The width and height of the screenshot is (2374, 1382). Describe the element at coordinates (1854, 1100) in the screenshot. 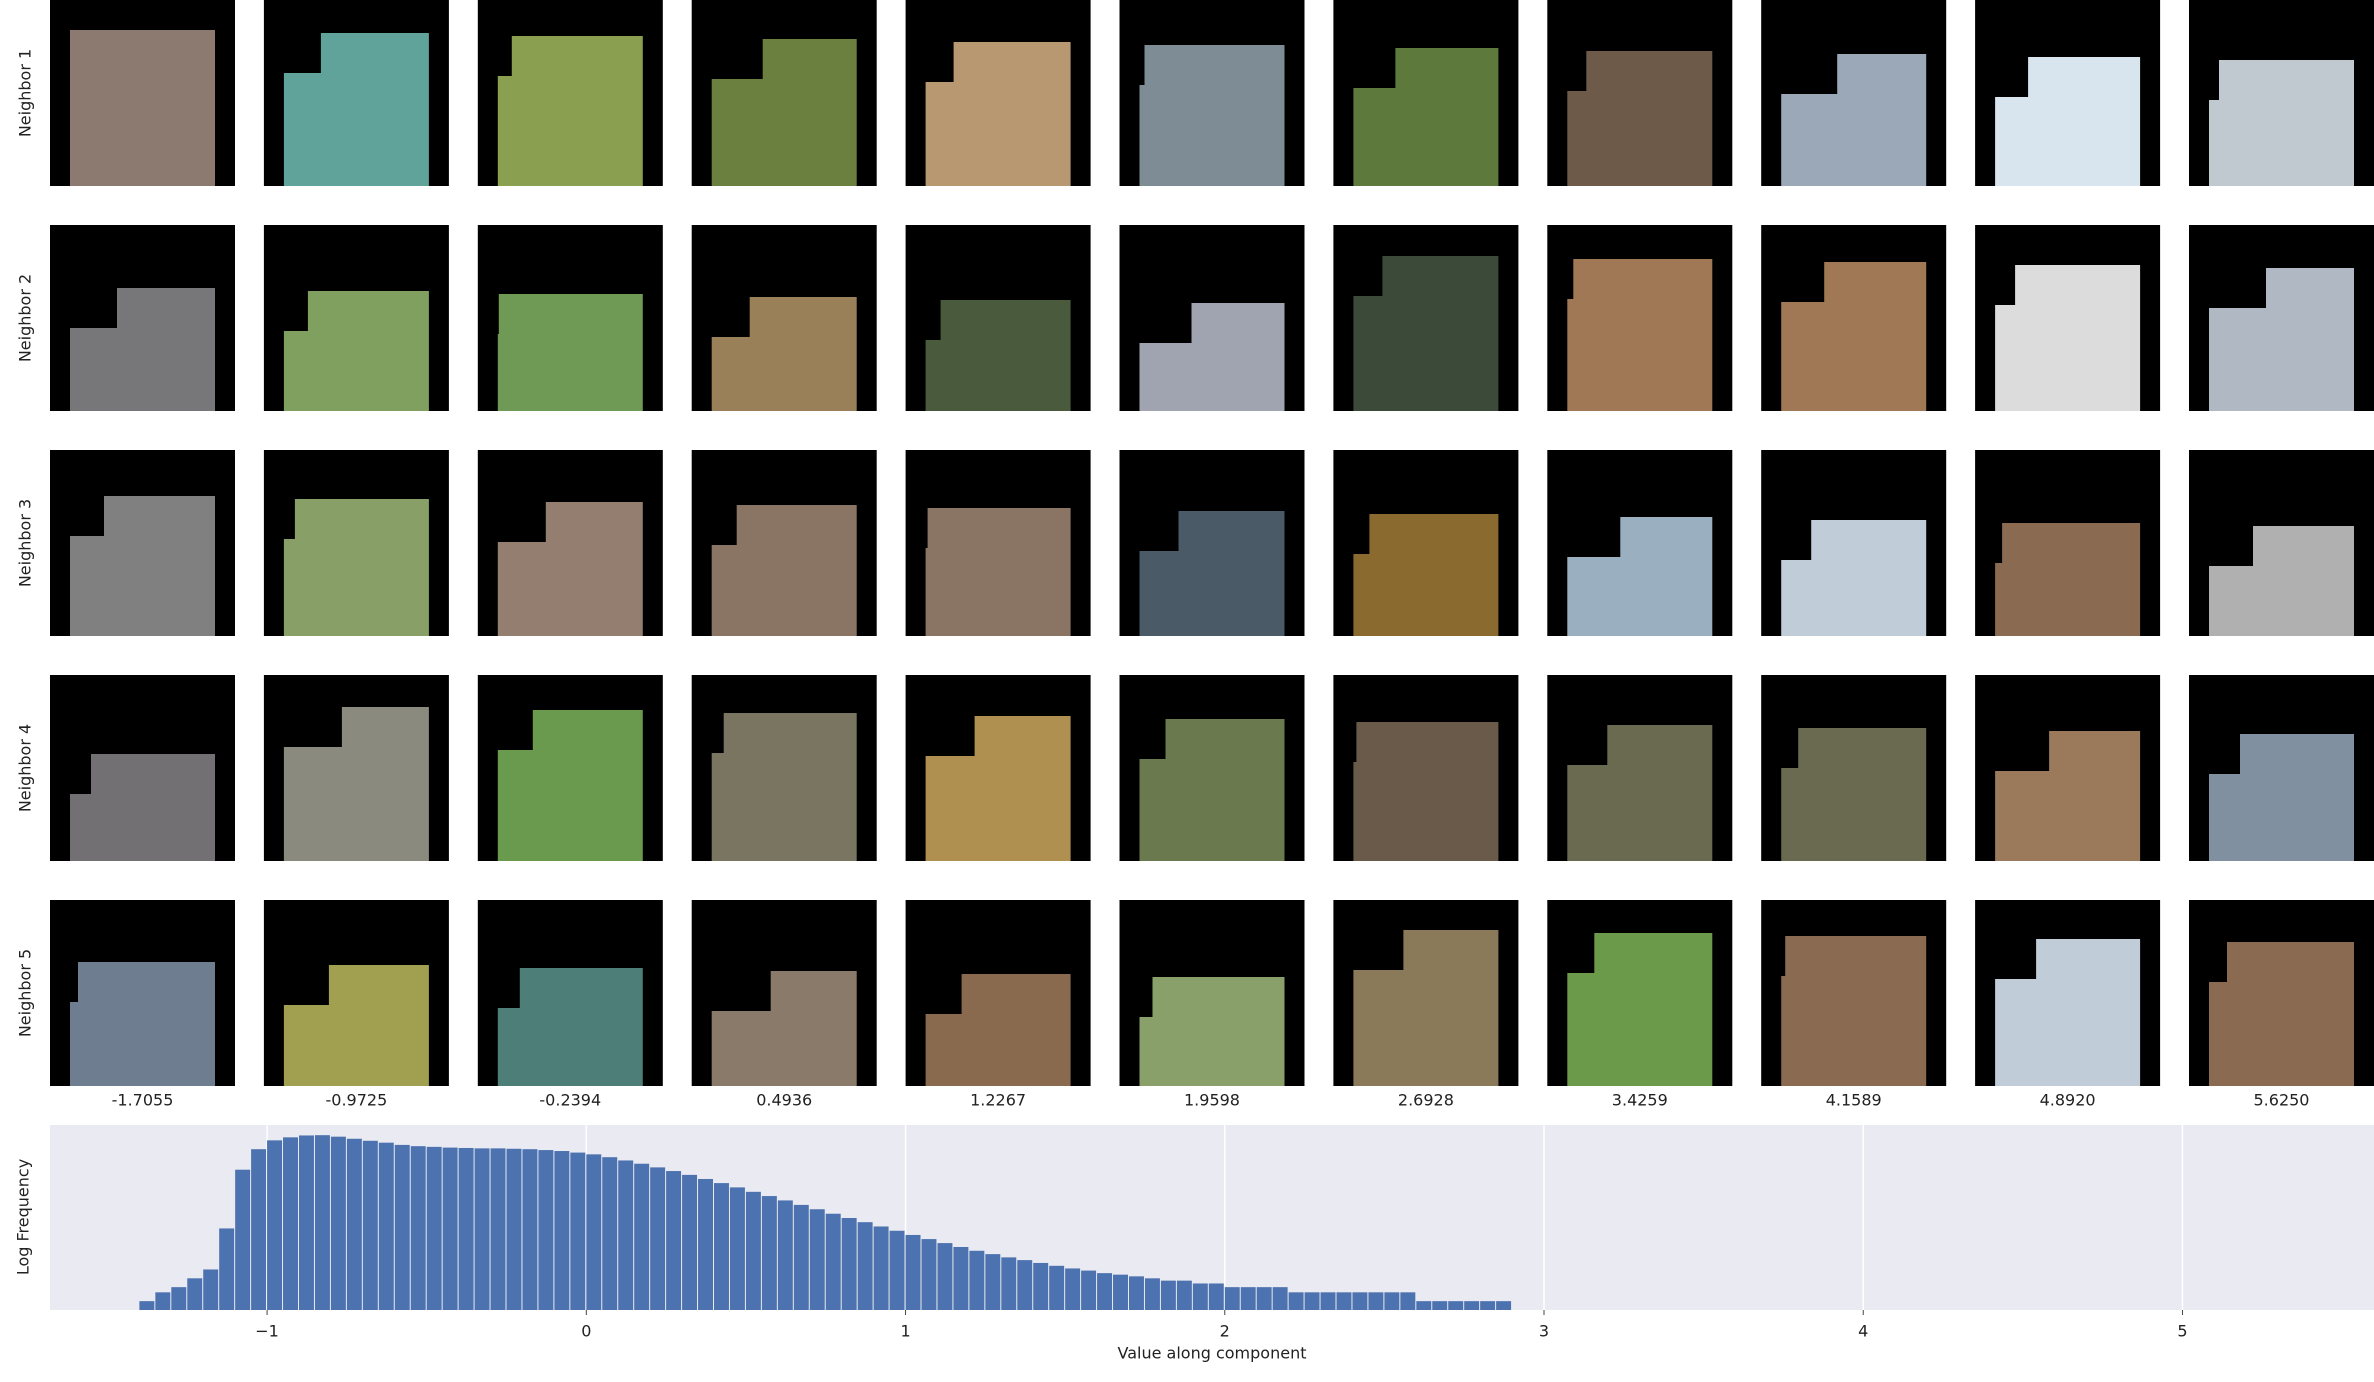

I see `column-label: 4.1589` at that location.